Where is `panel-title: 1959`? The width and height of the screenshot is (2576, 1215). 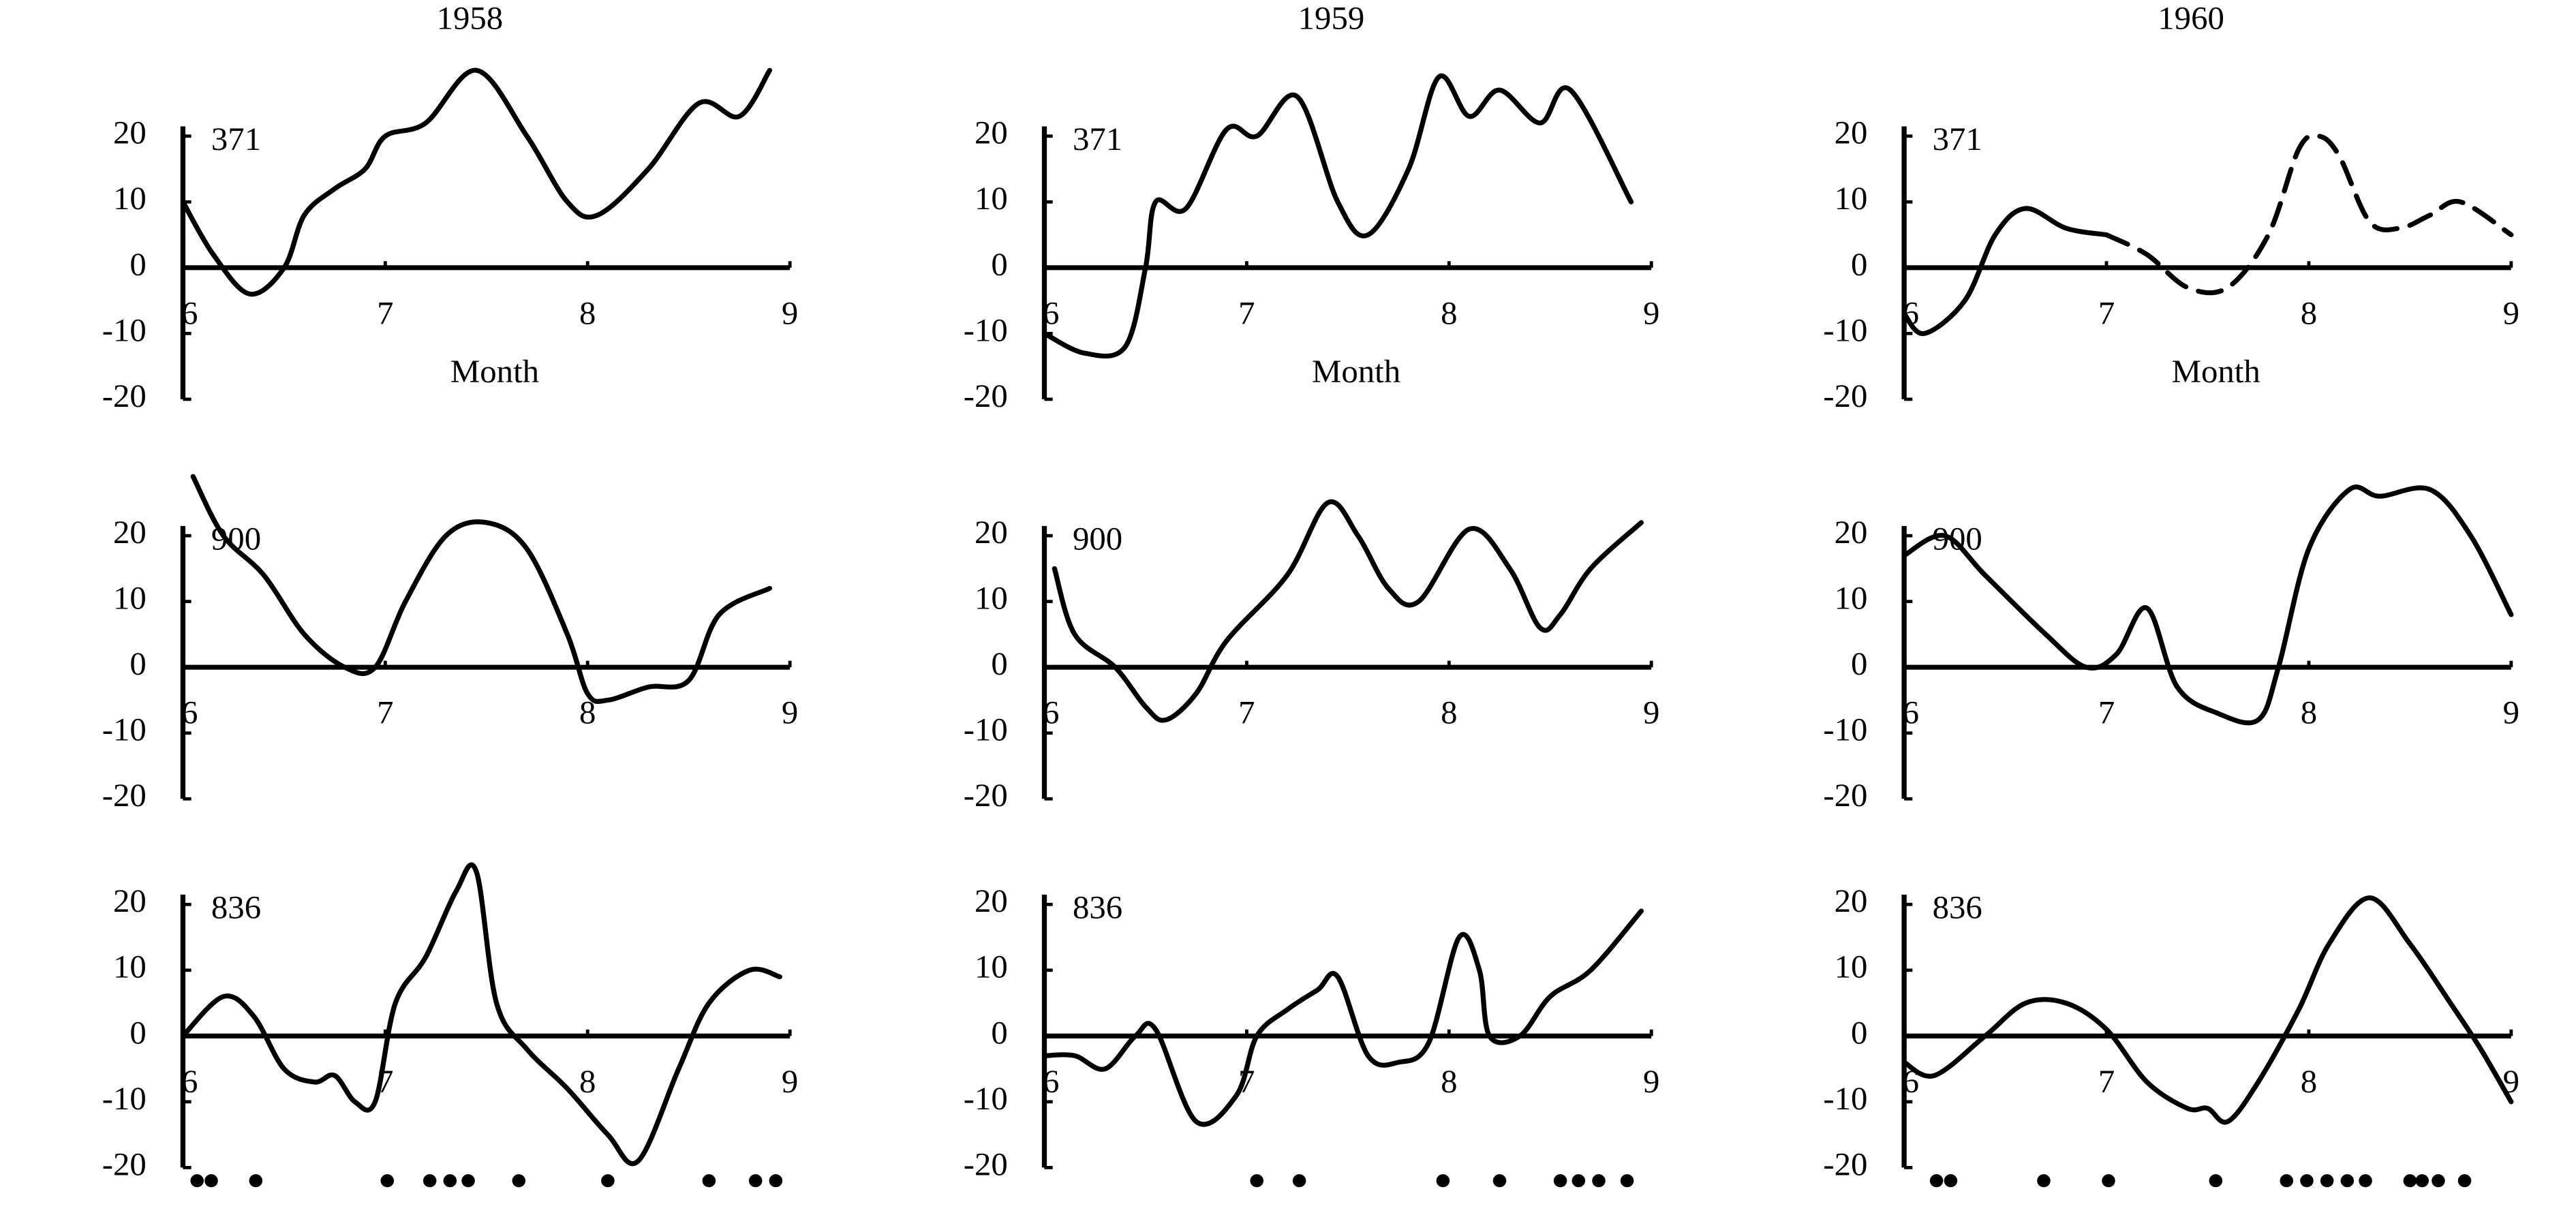 panel-title: 1959 is located at coordinates (1331, 18).